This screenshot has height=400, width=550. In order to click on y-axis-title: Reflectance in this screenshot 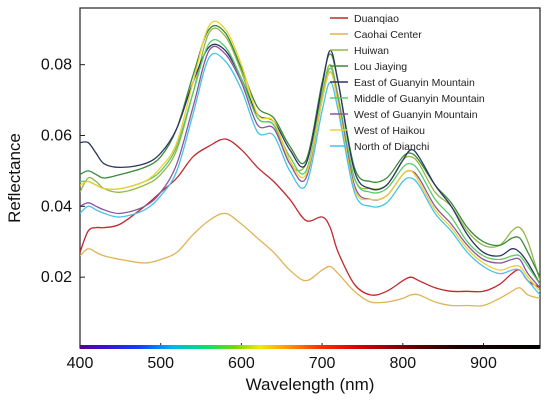, I will do `click(14, 178)`.